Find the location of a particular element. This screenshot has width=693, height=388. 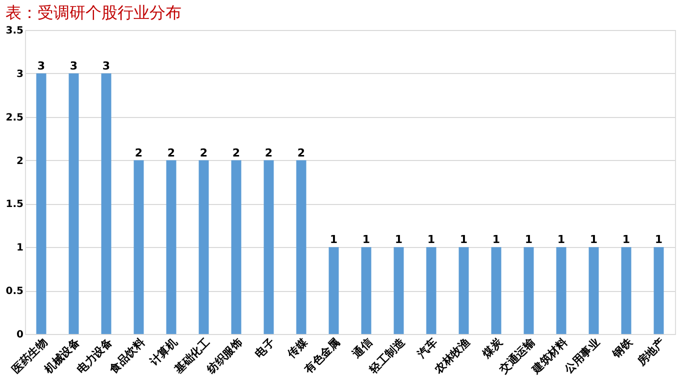

x-tick-label: 煤炭 is located at coordinates (492, 348).